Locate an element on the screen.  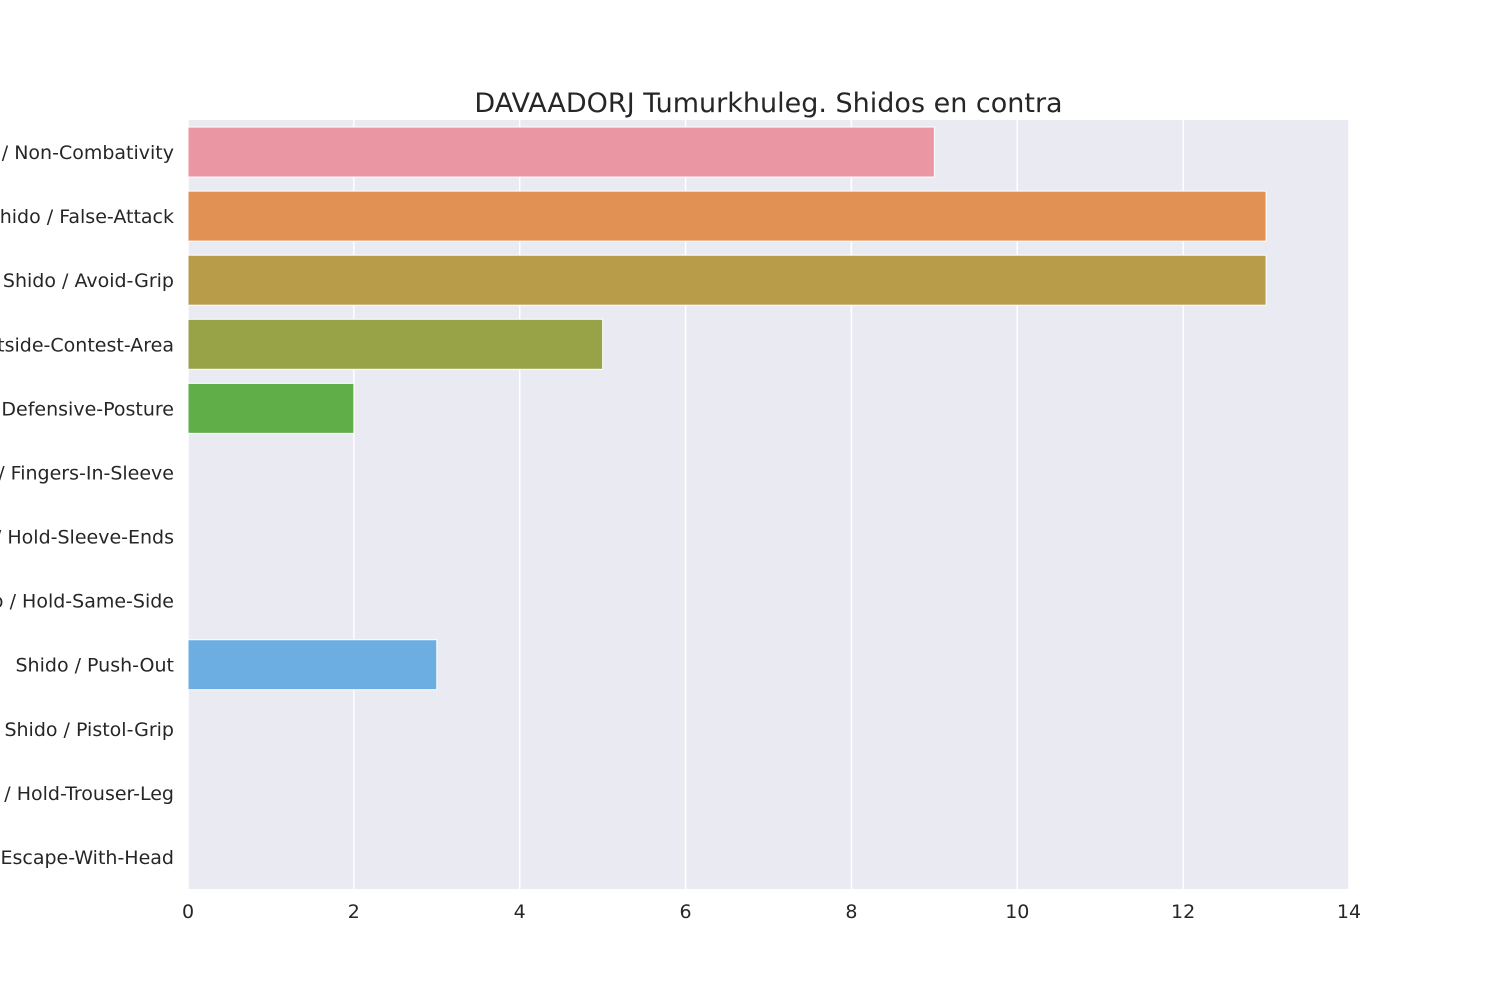
x-tick-label: 2 is located at coordinates (354, 912).